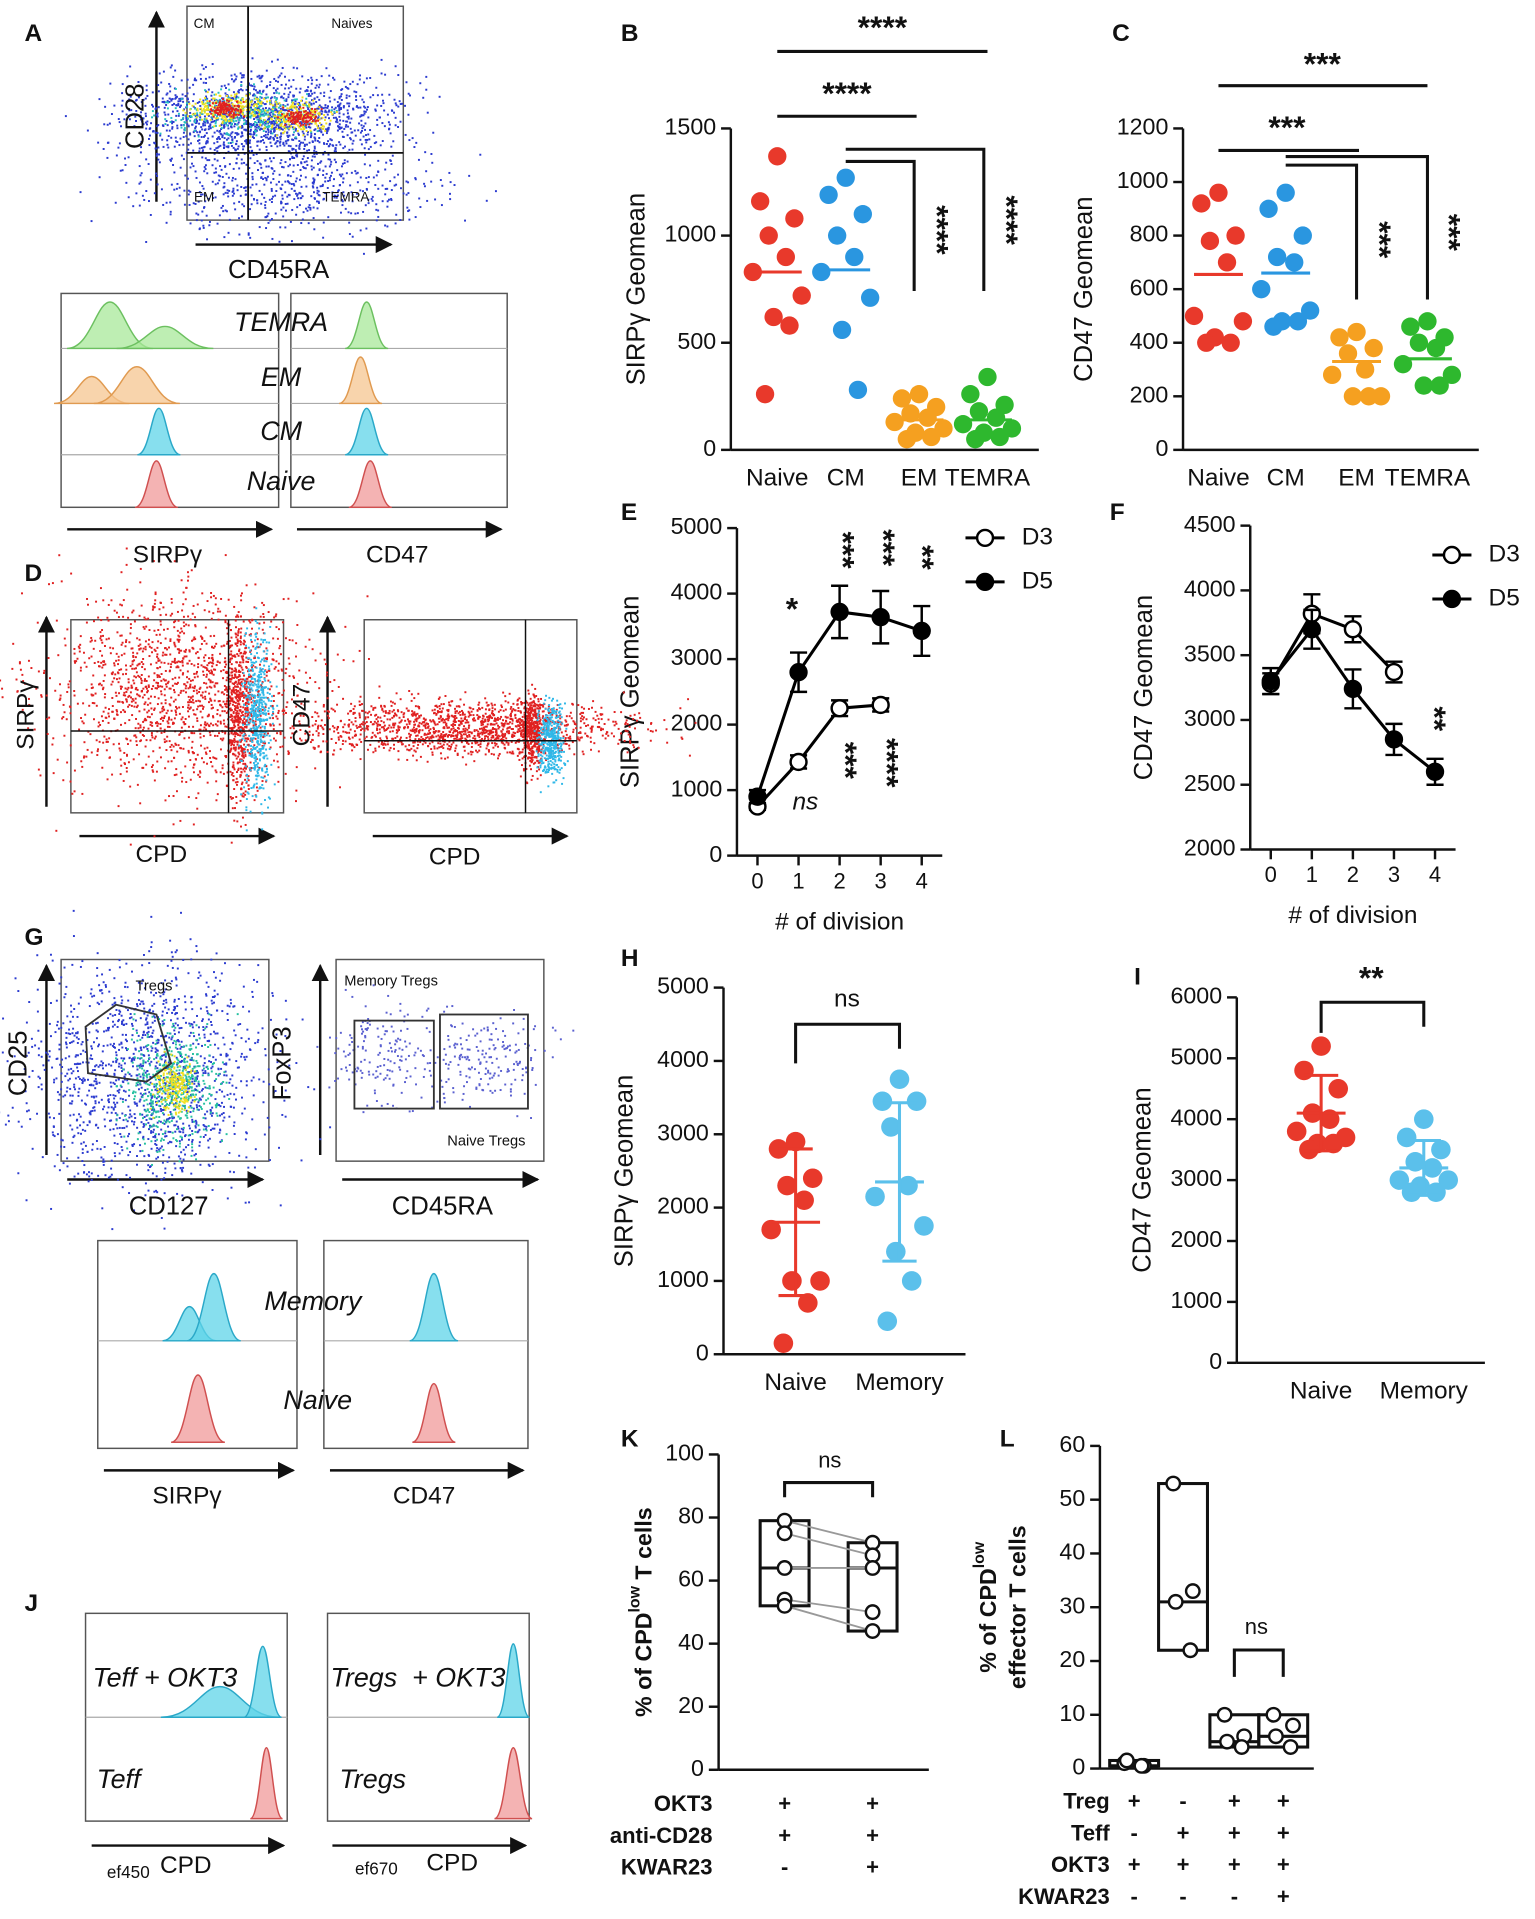  I want to click on dot, so click(1406, 1137).